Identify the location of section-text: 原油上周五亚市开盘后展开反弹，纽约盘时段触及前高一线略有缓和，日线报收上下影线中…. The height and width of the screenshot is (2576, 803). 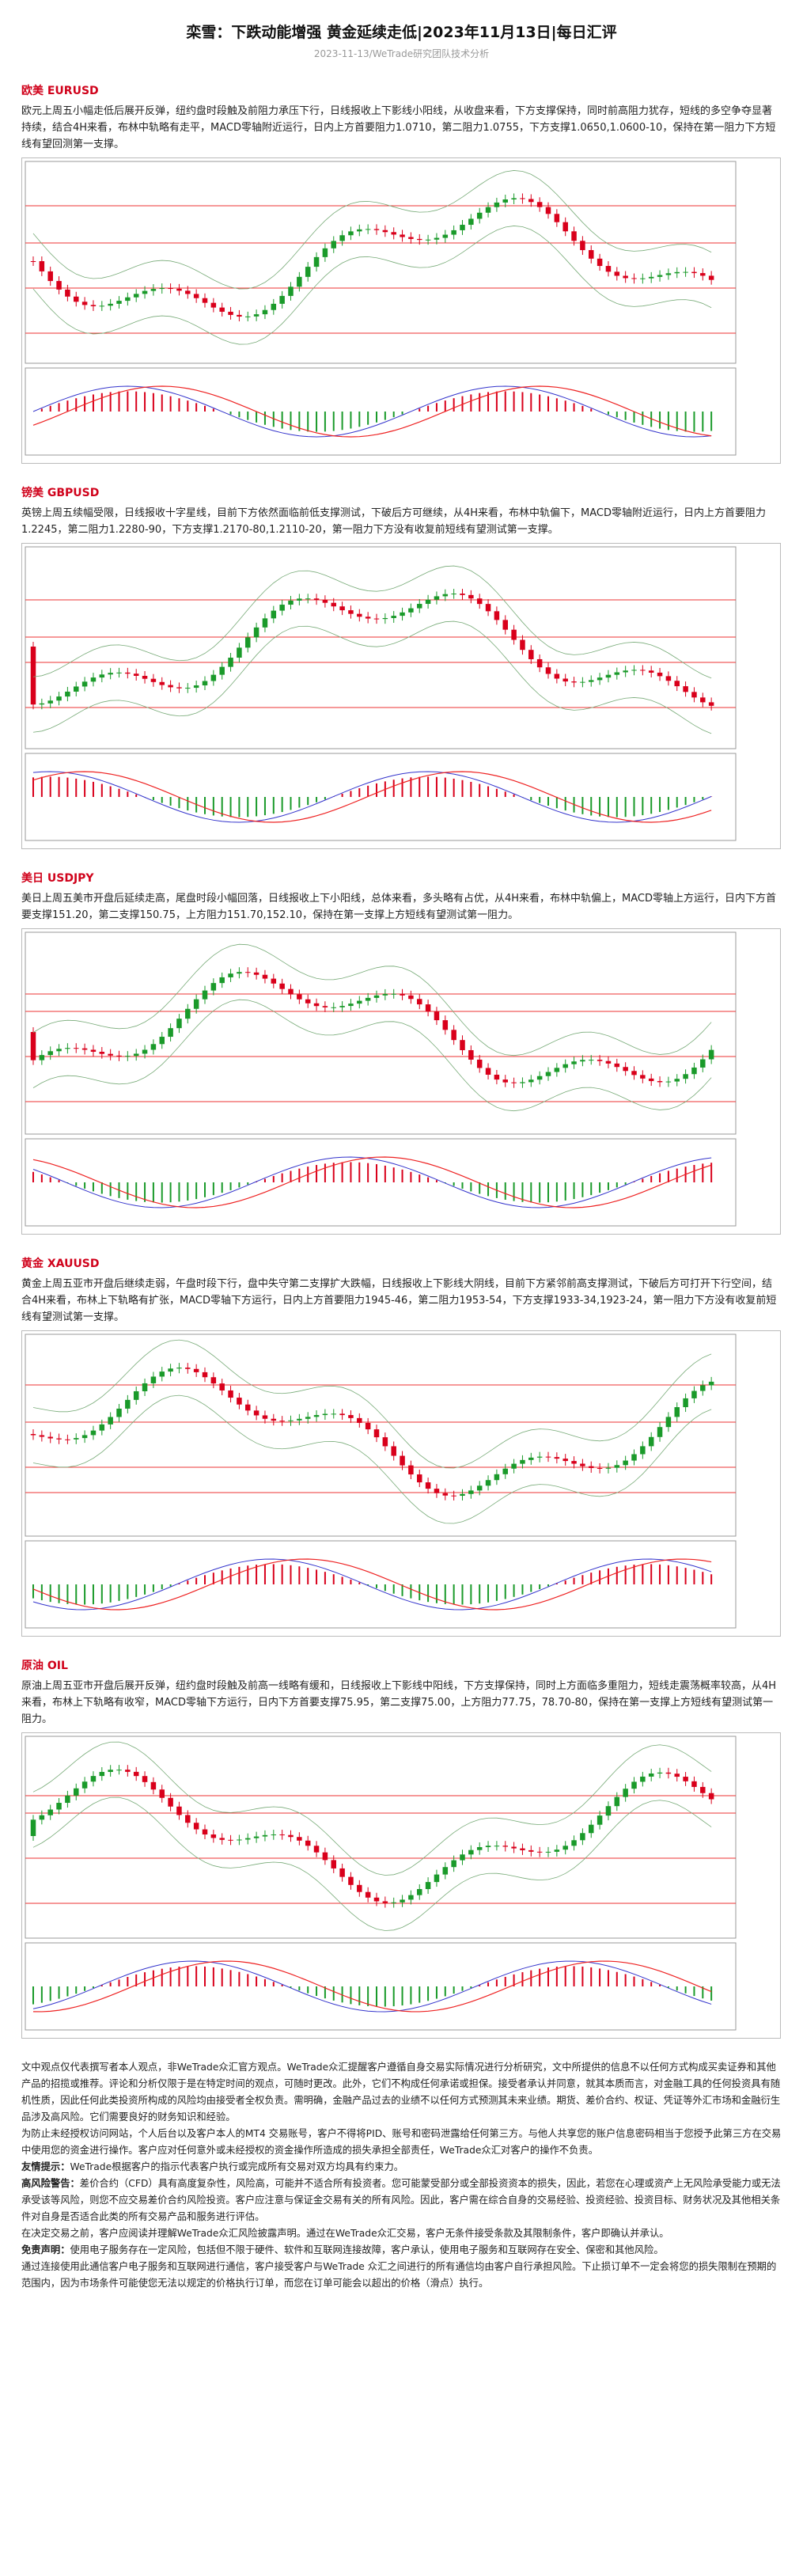
(399, 1702).